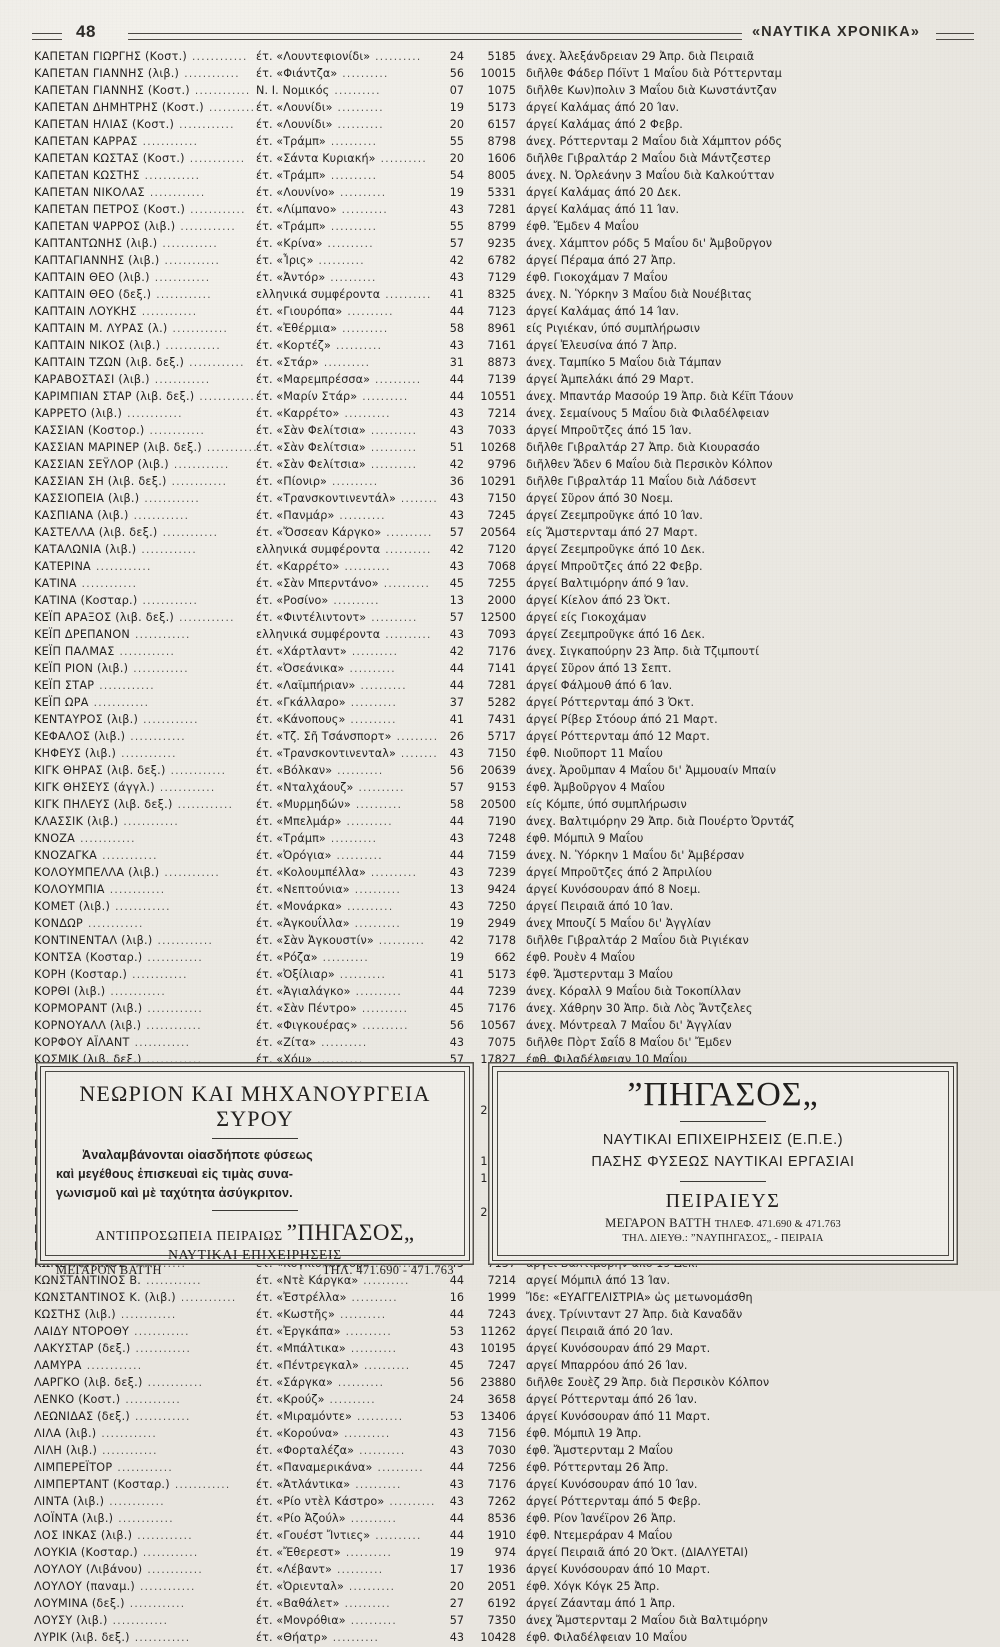  I want to click on ship-name: ΚΑΠΤΑΙΝ ΛΟΥΚΗΣ, so click(85, 311).